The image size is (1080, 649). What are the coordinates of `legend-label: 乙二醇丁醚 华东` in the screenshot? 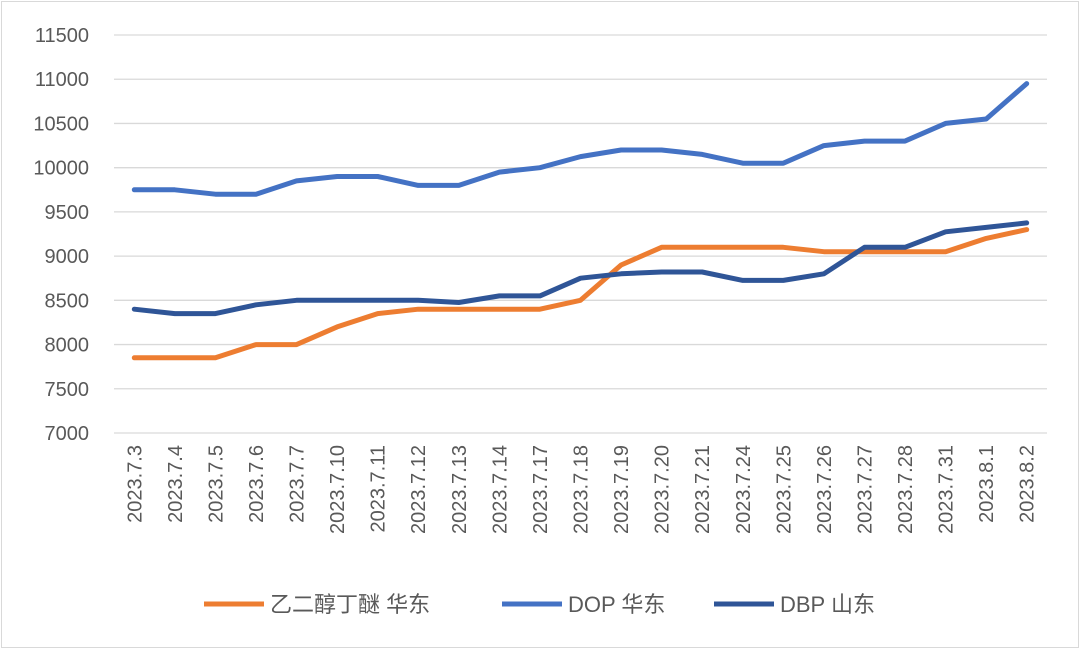 It's located at (350, 604).